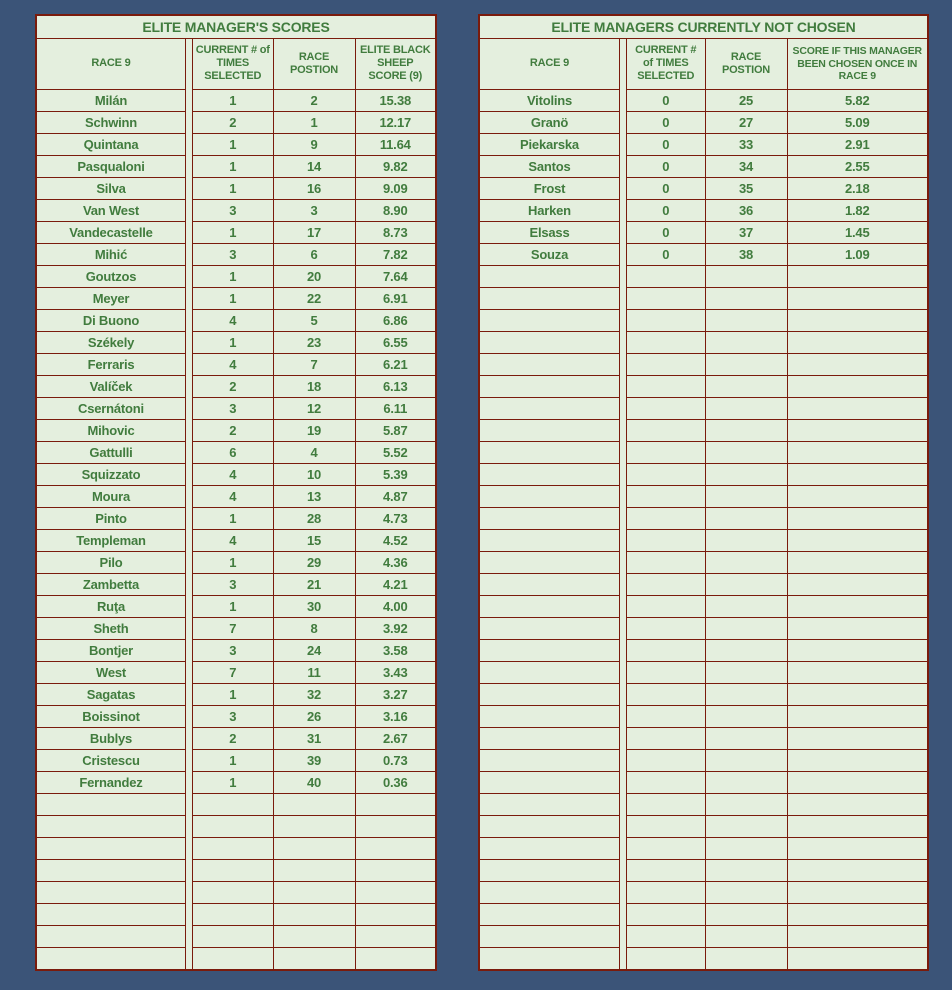 Image resolution: width=952 pixels, height=990 pixels. What do you see at coordinates (111, 782) in the screenshot?
I see `table-row: Fernandez` at bounding box center [111, 782].